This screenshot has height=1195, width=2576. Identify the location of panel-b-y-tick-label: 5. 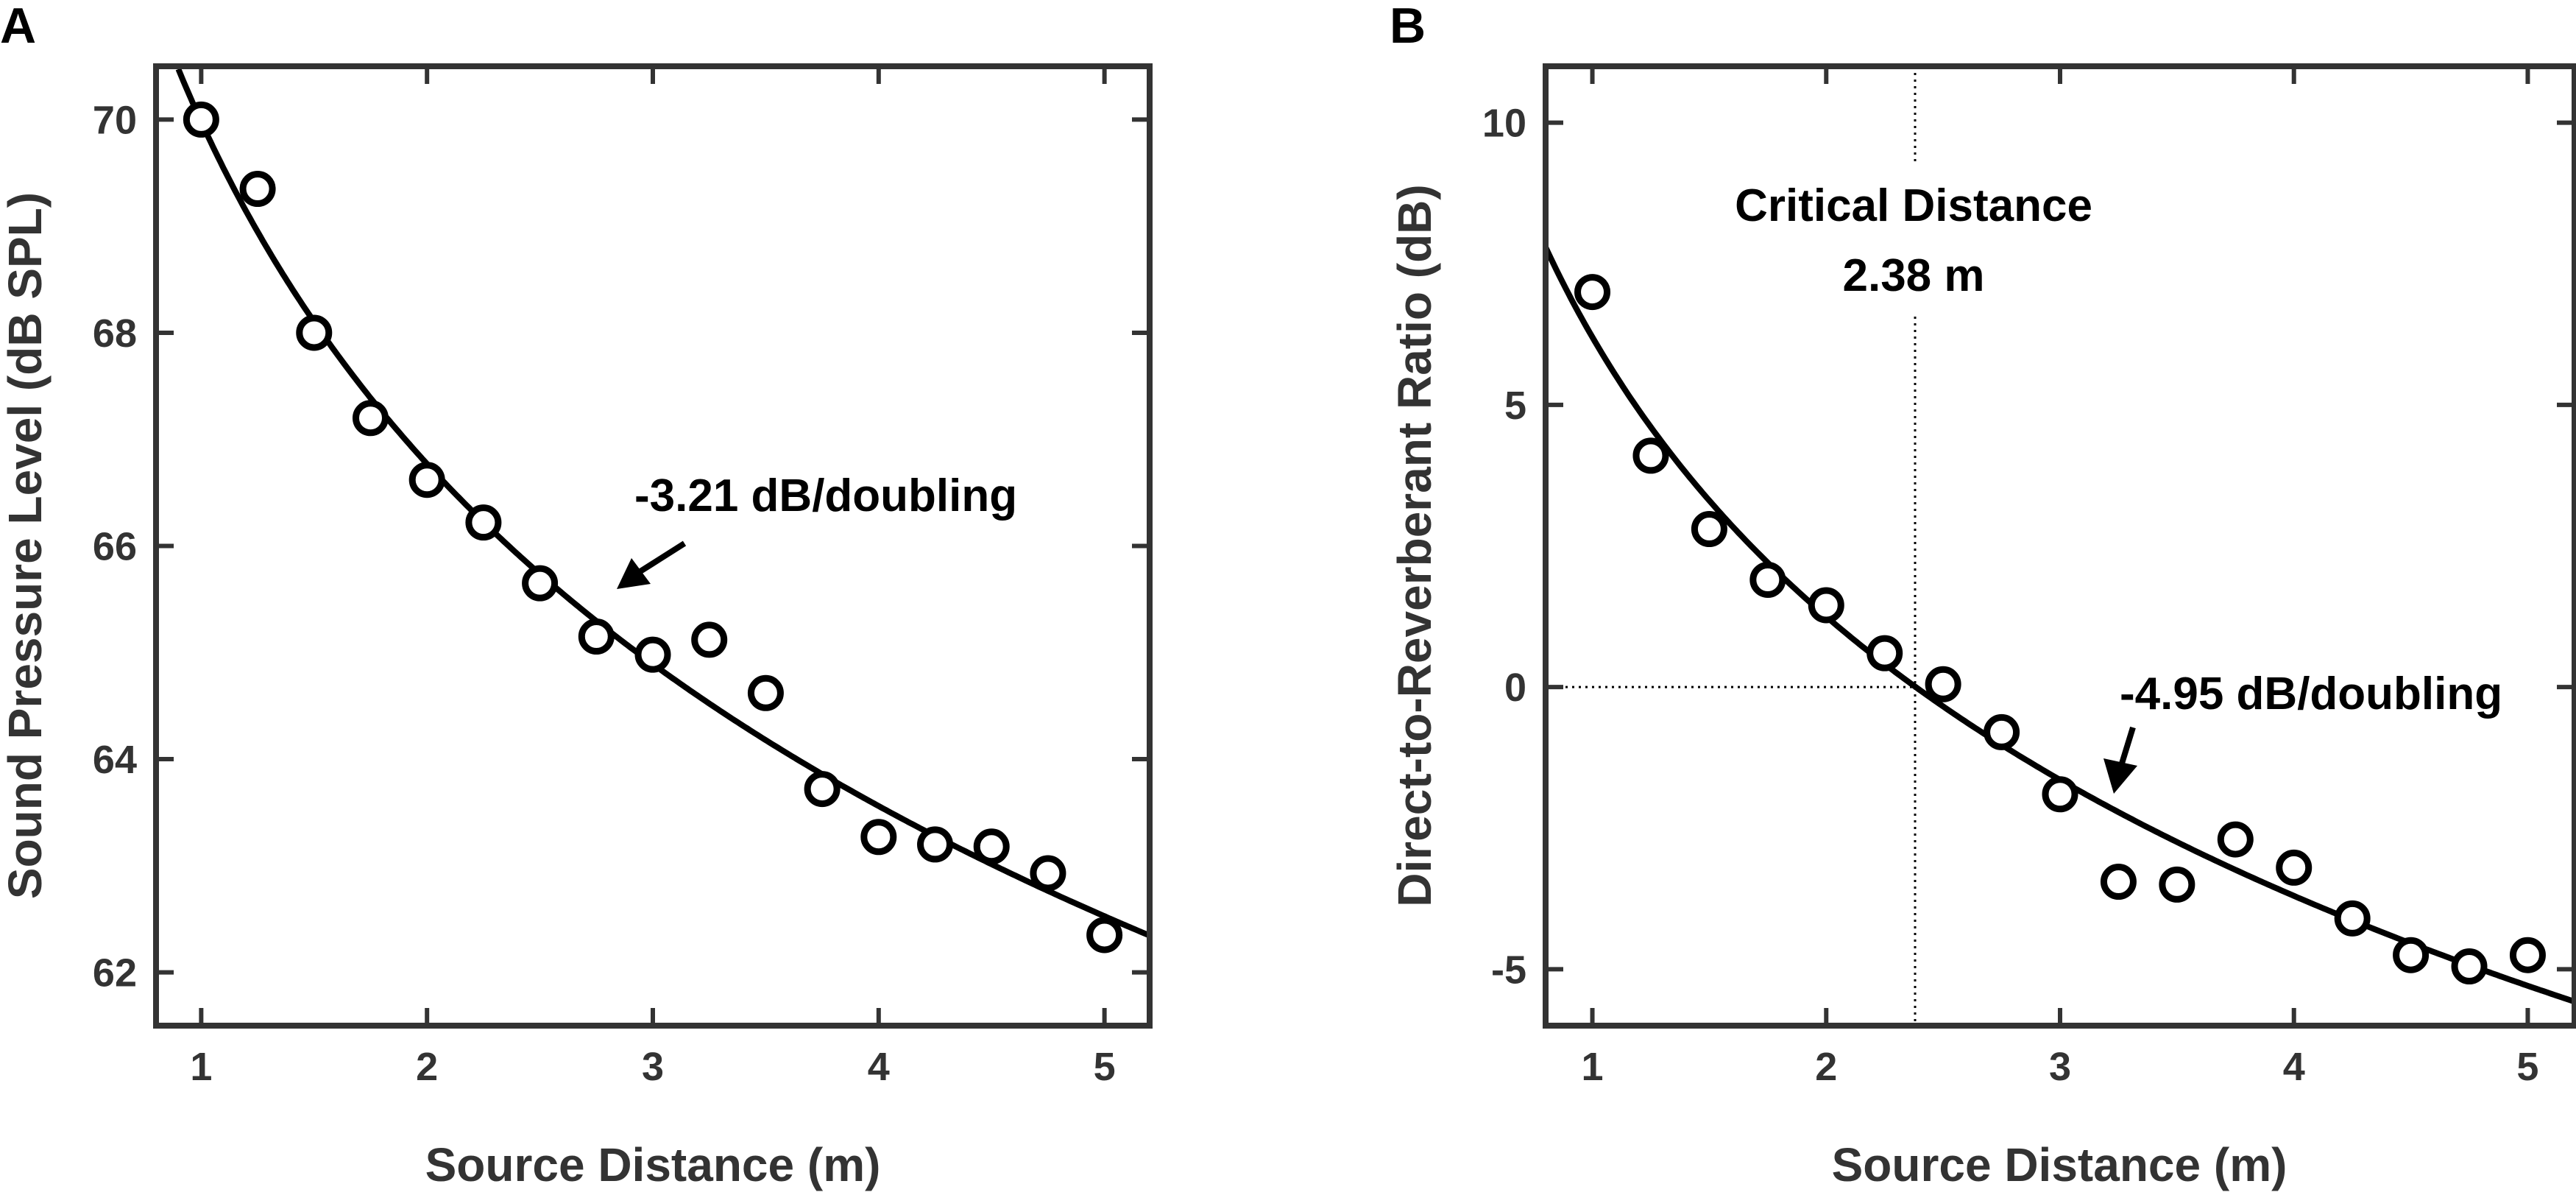
(1515, 406).